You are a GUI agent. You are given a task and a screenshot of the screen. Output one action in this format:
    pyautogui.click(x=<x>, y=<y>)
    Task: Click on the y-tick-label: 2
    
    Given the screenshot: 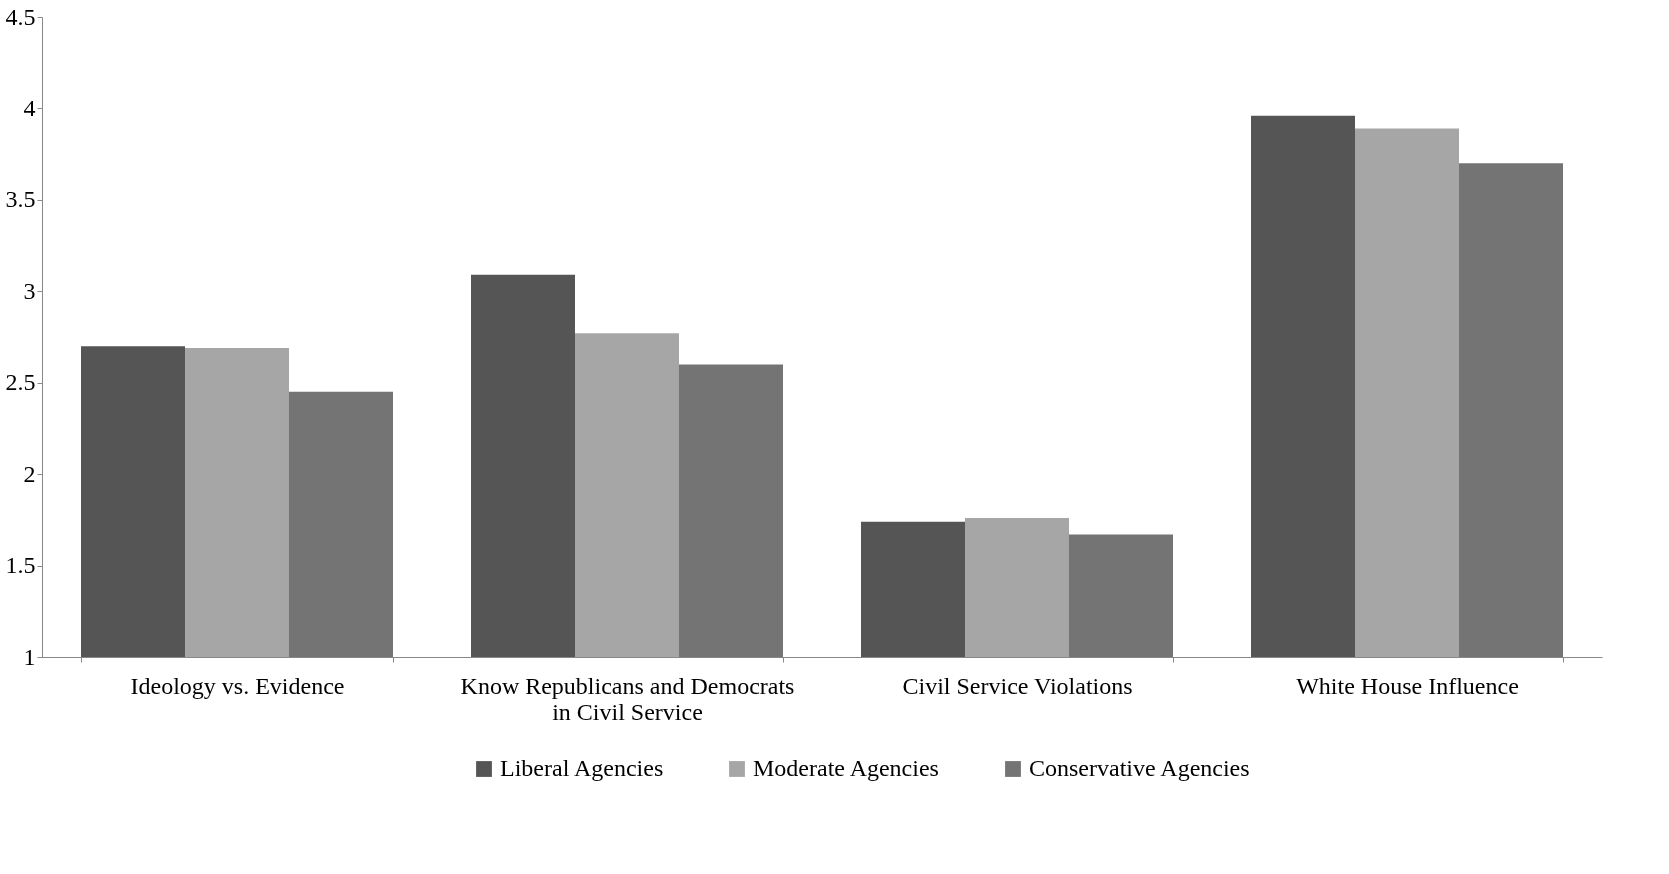 What is the action you would take?
    pyautogui.click(x=29, y=473)
    